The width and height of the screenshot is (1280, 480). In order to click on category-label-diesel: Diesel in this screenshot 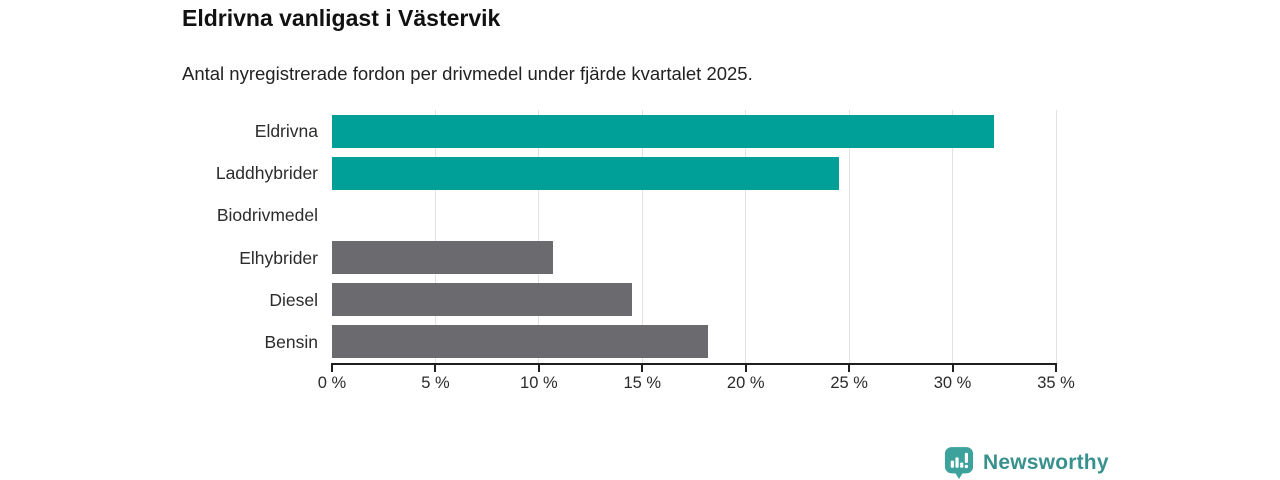, I will do `click(293, 299)`.